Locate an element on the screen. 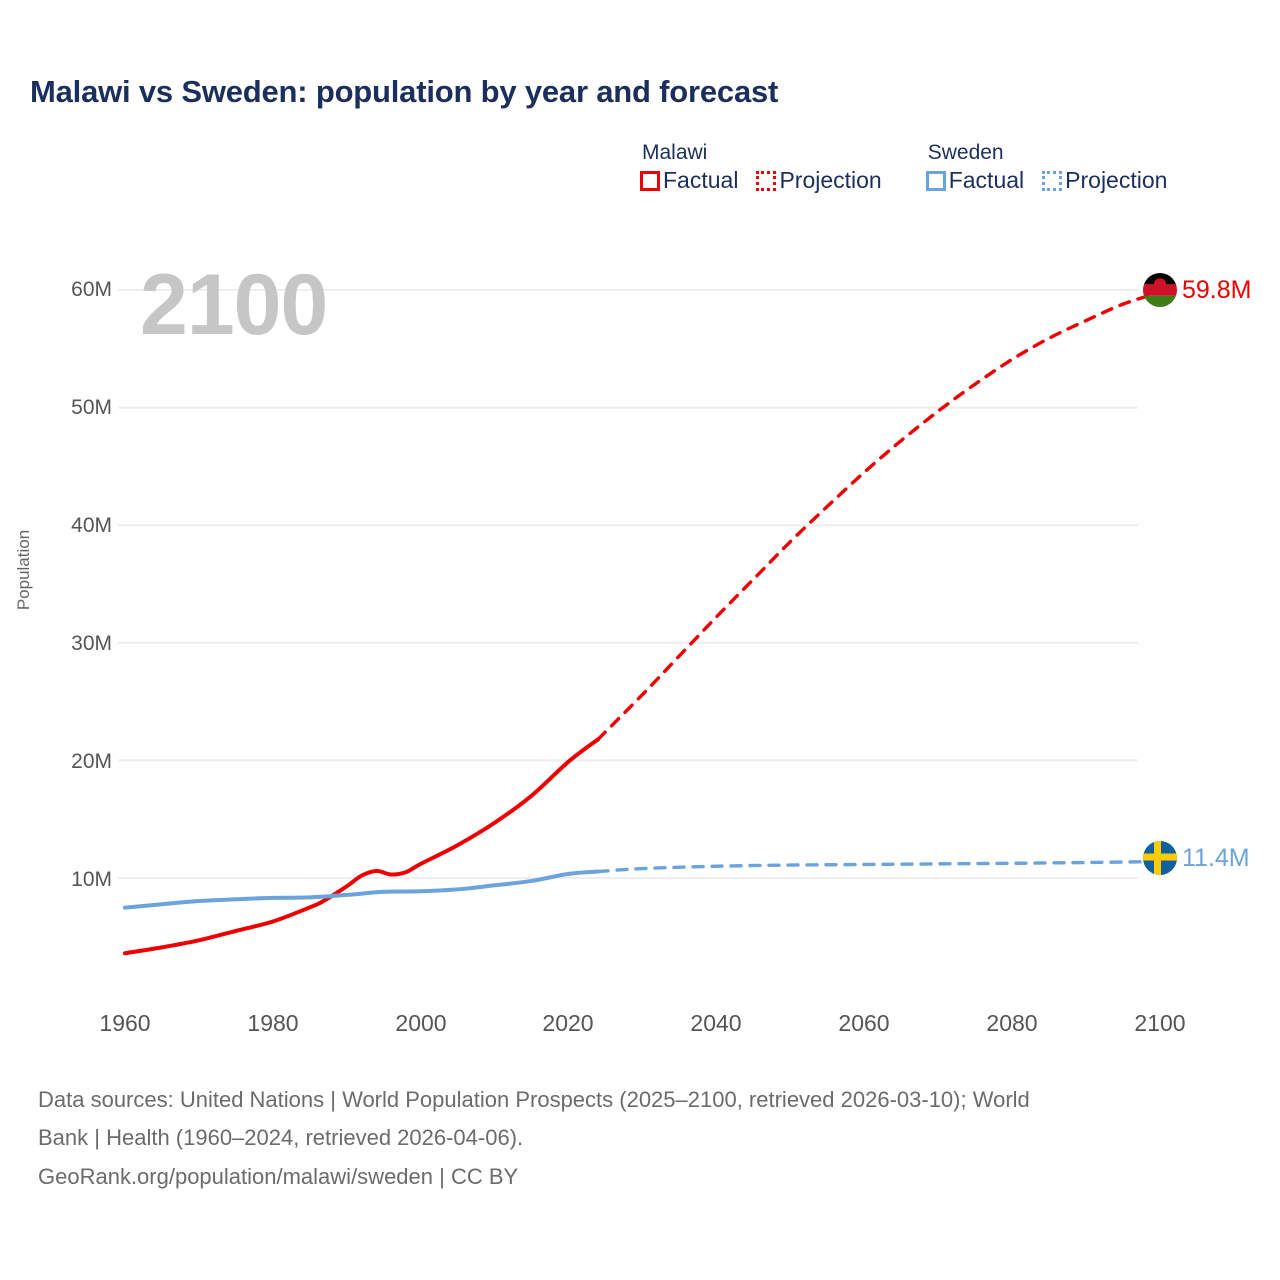  series-line-malawi-factual is located at coordinates (362, 846).